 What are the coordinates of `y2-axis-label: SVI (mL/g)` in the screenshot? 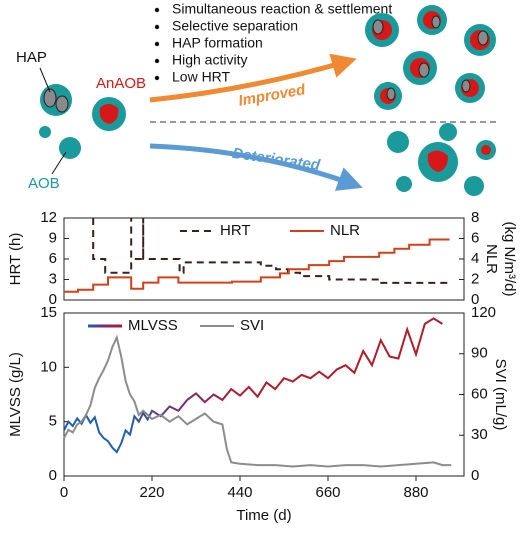 It's located at (500, 395).